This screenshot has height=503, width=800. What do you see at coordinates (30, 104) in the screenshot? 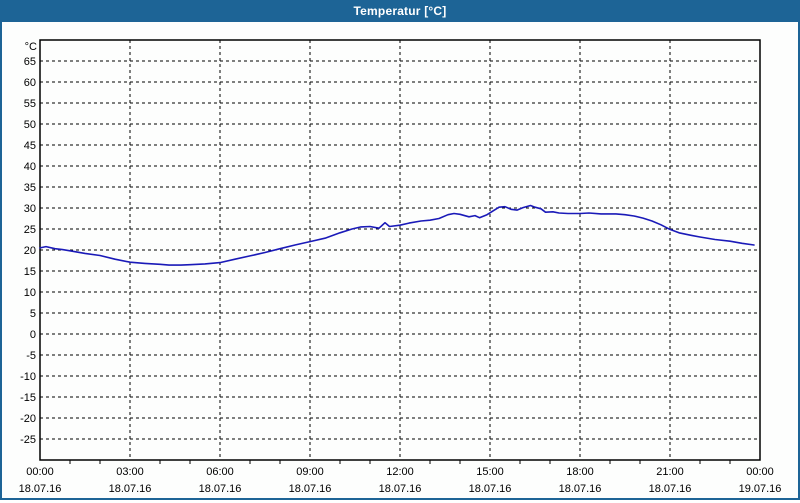
I see `y-tick-label: 55` at bounding box center [30, 104].